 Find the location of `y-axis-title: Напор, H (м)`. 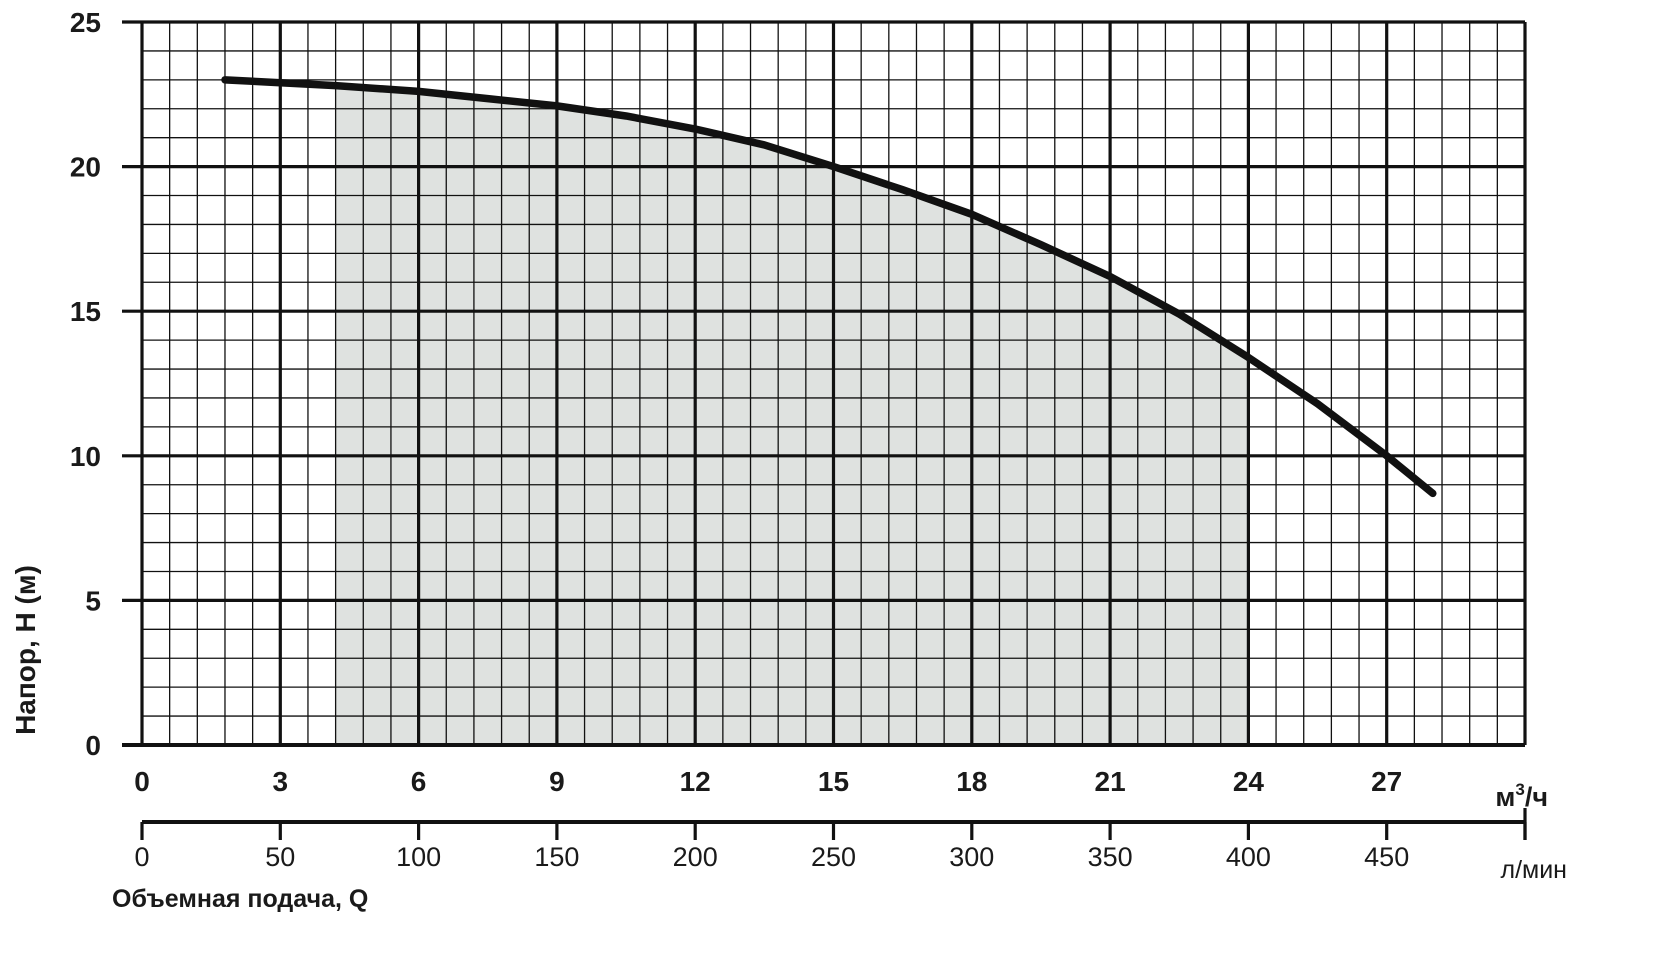

y-axis-title: Напор, H (м) is located at coordinates (25, 650).